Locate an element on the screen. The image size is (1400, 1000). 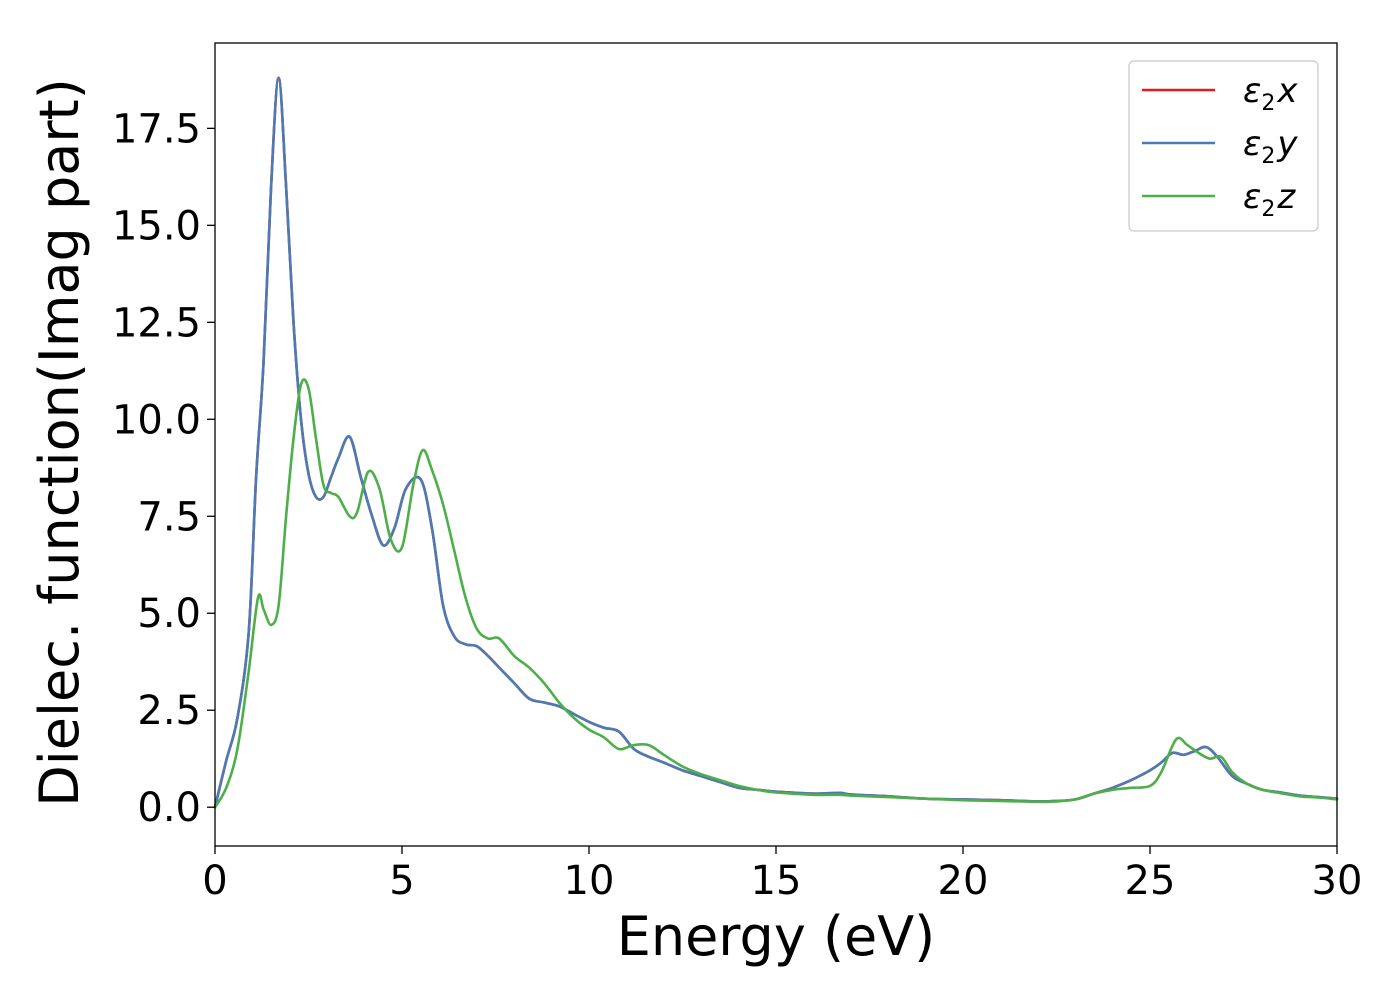
y-tick-label: 15.0 is located at coordinates (156, 226).